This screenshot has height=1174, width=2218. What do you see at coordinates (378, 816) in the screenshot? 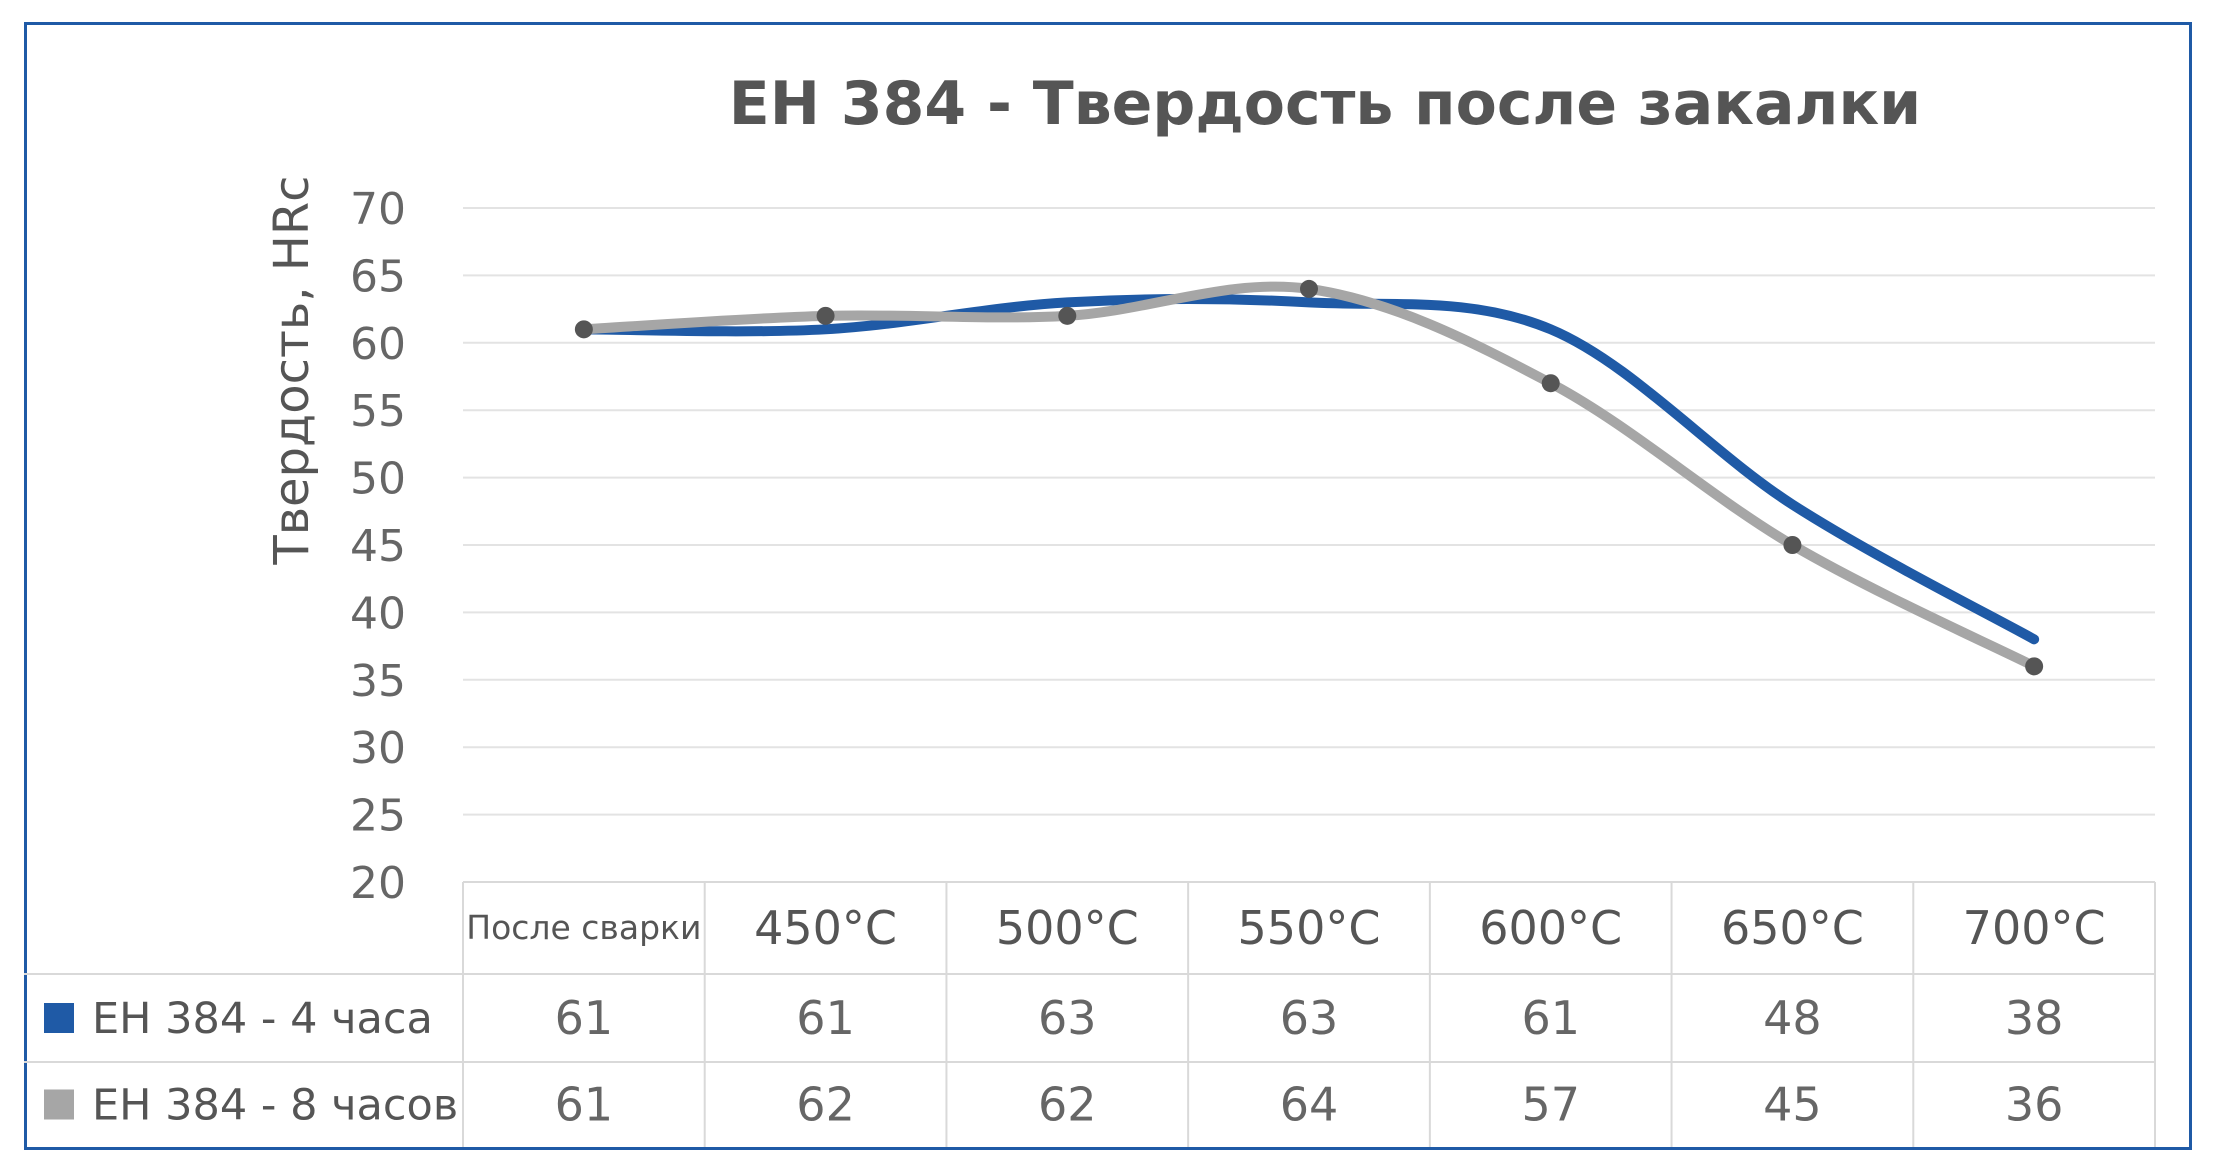
I see `y-tick-label: 25` at bounding box center [378, 816].